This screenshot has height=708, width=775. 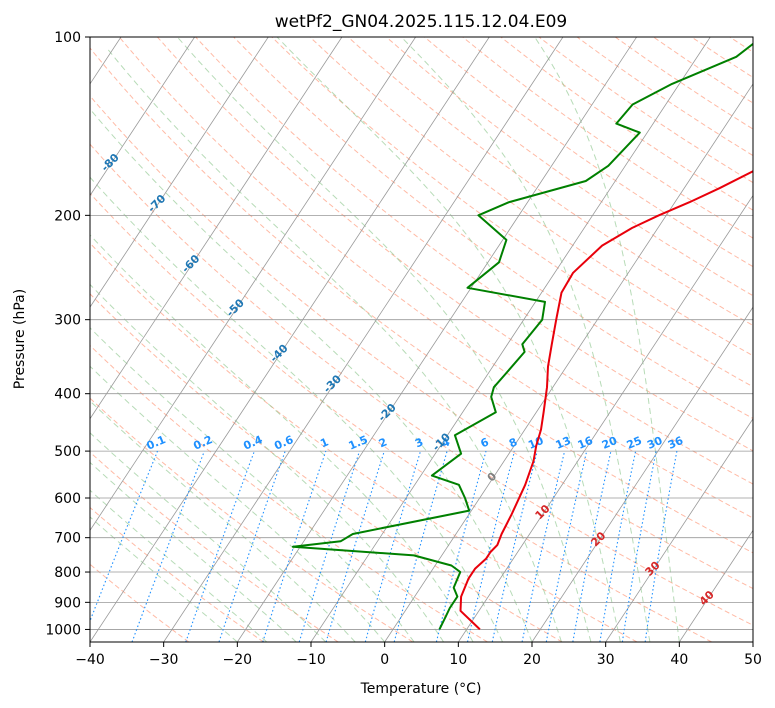 I want to click on isotherm-label: 30, so click(x=653, y=568).